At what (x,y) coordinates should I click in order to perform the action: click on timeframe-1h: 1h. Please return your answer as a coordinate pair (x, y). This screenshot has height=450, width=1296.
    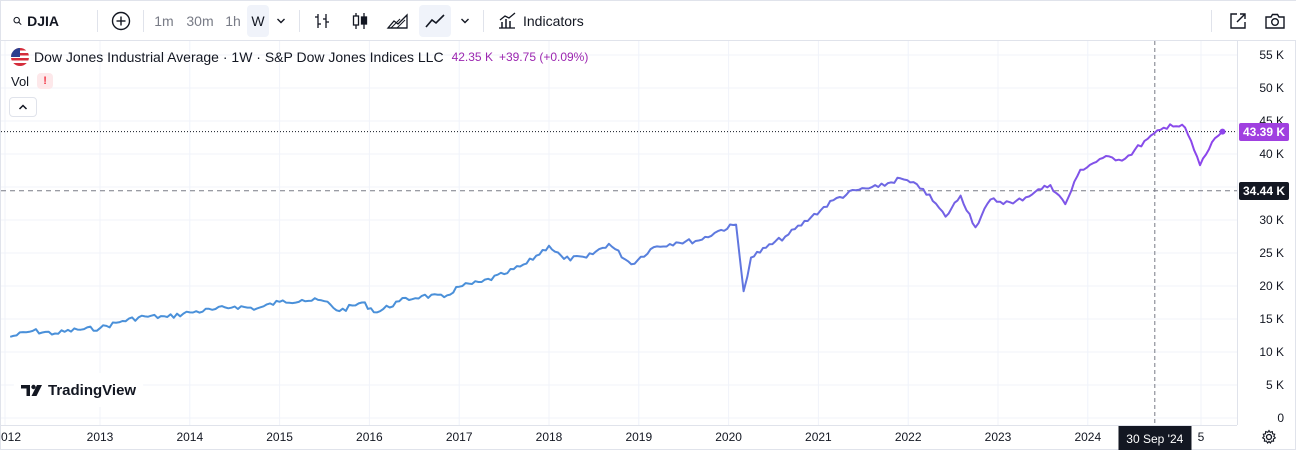
    Looking at the image, I should click on (233, 21).